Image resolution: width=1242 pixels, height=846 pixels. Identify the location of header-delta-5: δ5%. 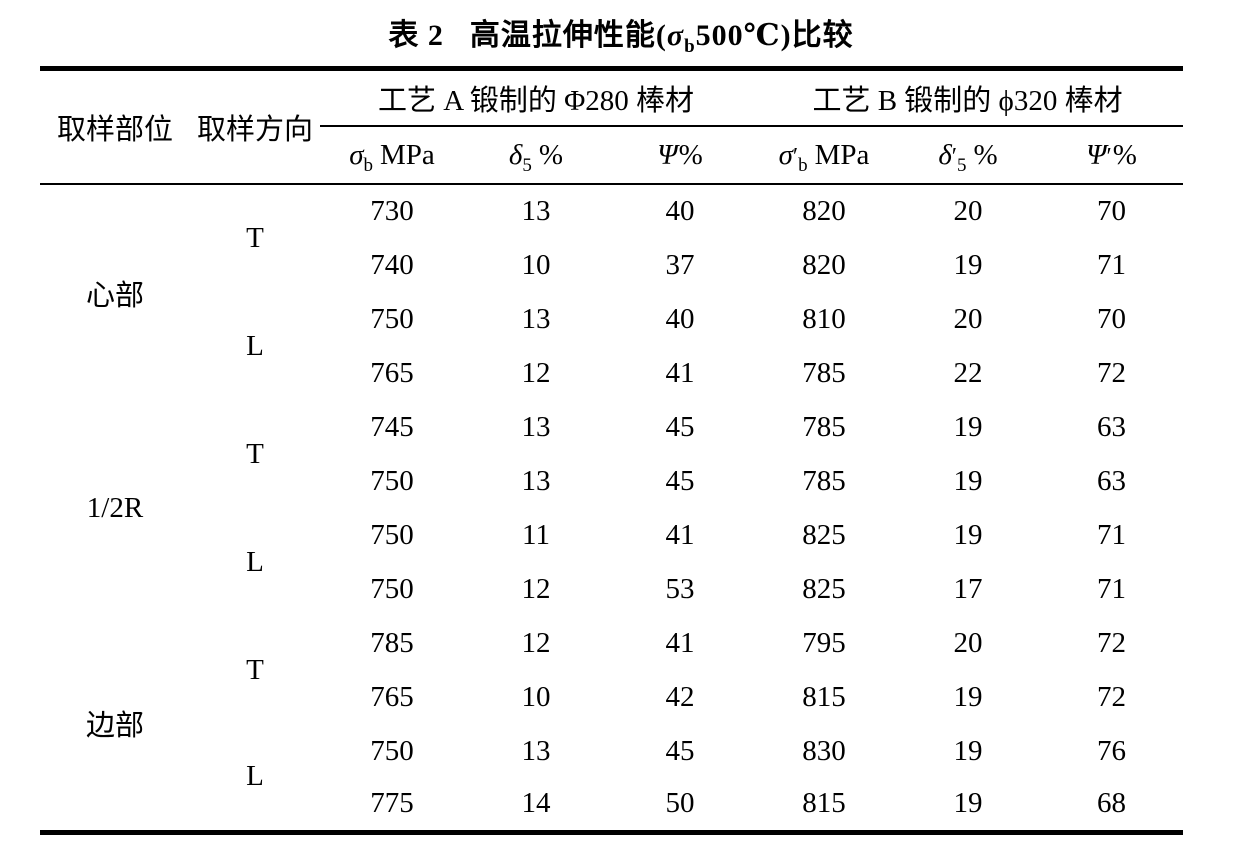
(536, 155).